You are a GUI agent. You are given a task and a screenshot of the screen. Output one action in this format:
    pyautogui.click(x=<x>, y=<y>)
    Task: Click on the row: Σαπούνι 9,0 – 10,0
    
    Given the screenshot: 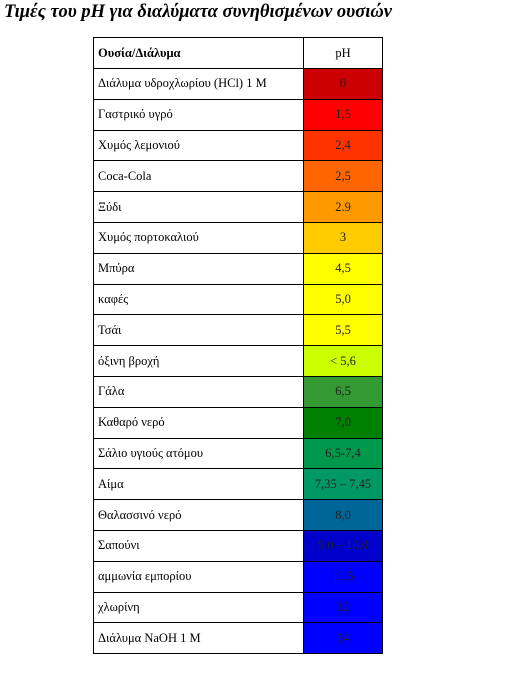 What is the action you would take?
    pyautogui.click(x=238, y=545)
    